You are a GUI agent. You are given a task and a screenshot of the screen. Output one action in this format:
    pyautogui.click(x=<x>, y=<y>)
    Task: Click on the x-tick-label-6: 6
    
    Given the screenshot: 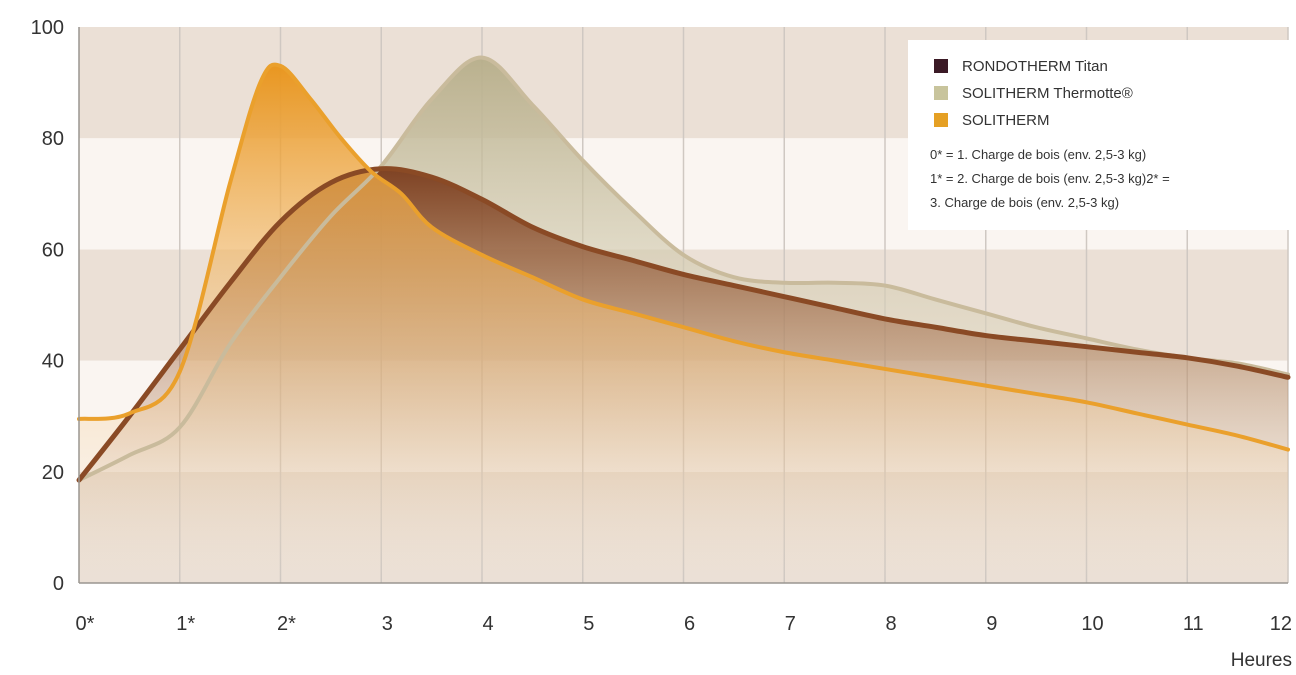 What is the action you would take?
    pyautogui.click(x=689, y=624)
    